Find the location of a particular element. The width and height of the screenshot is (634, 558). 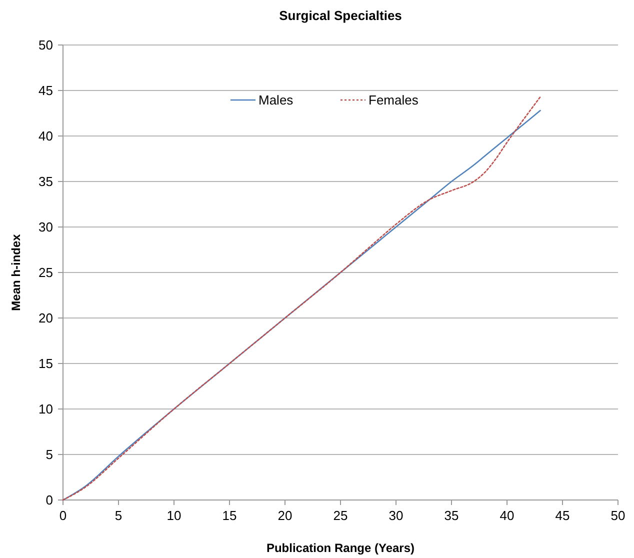

y-tick-label: 10 is located at coordinates (45, 409).